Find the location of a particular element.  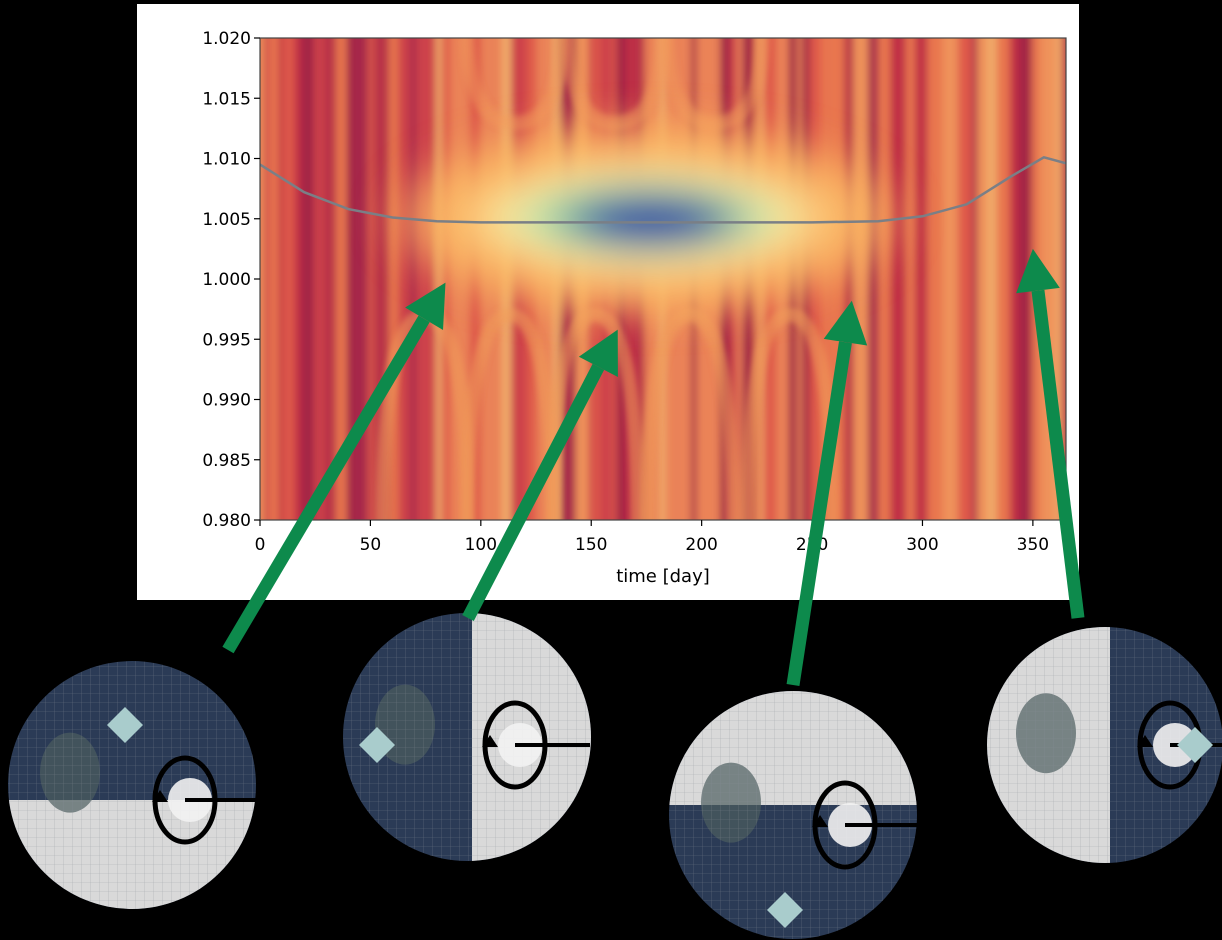

heatmap-peak is located at coordinates (646, 218).